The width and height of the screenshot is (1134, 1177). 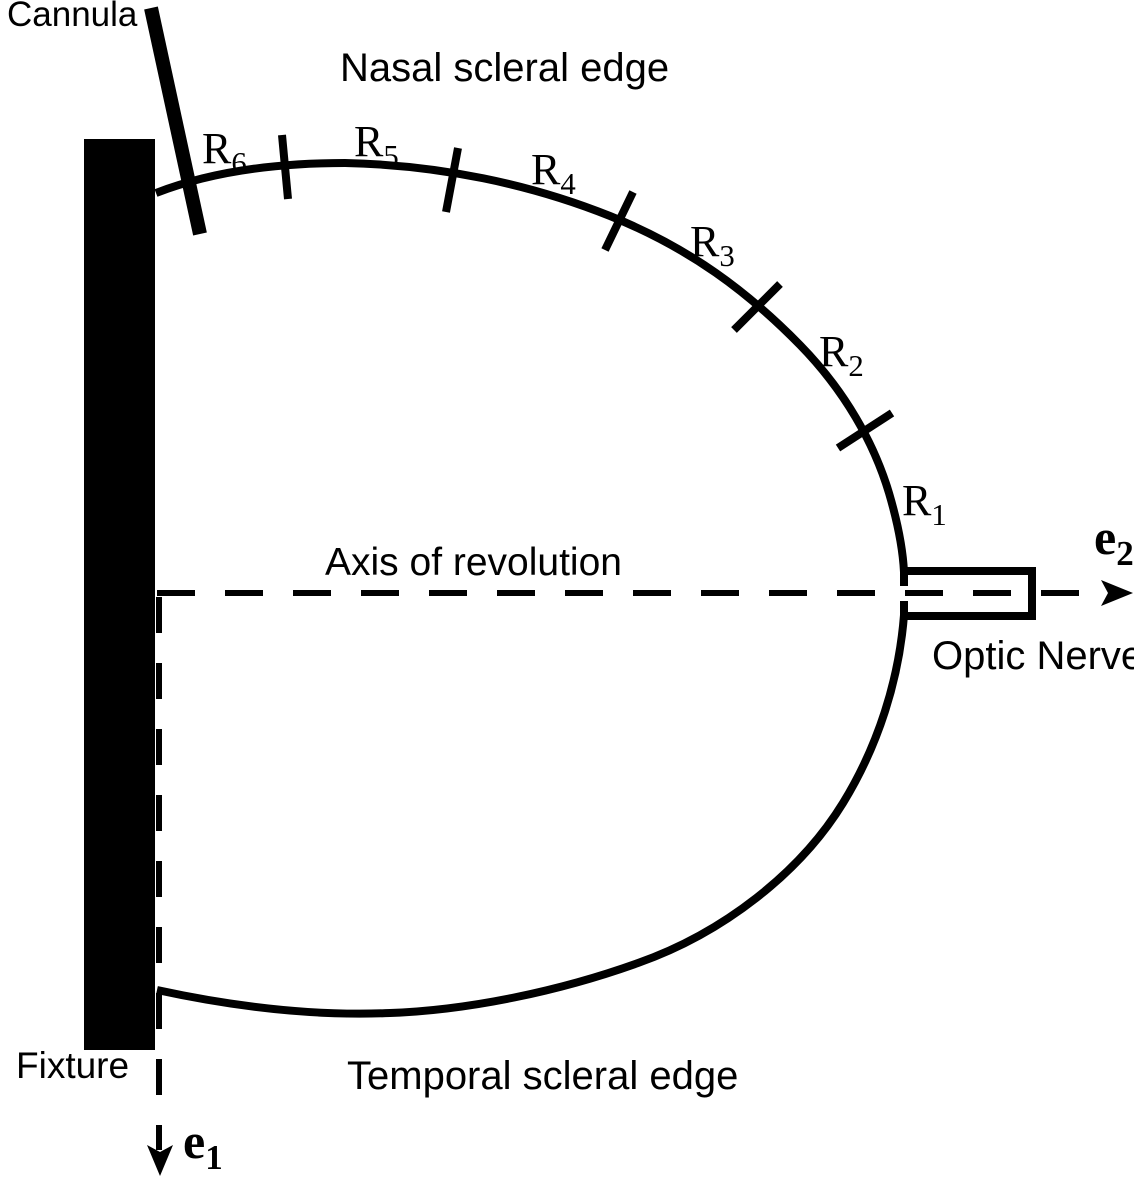 I want to click on region-label-r4: R4, so click(x=553, y=172).